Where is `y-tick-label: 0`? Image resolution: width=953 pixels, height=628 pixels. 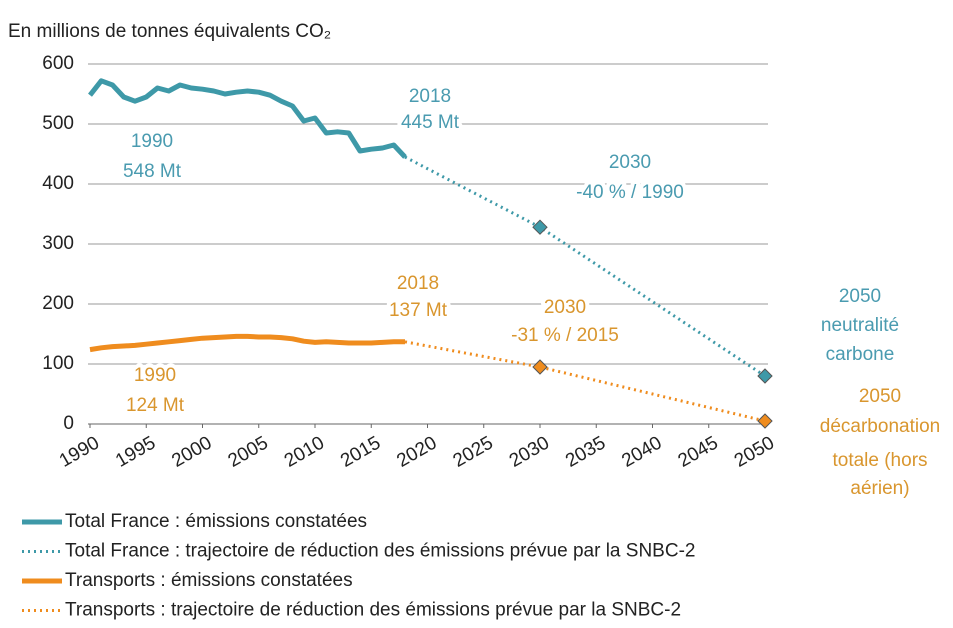
y-tick-label: 0 is located at coordinates (68, 423).